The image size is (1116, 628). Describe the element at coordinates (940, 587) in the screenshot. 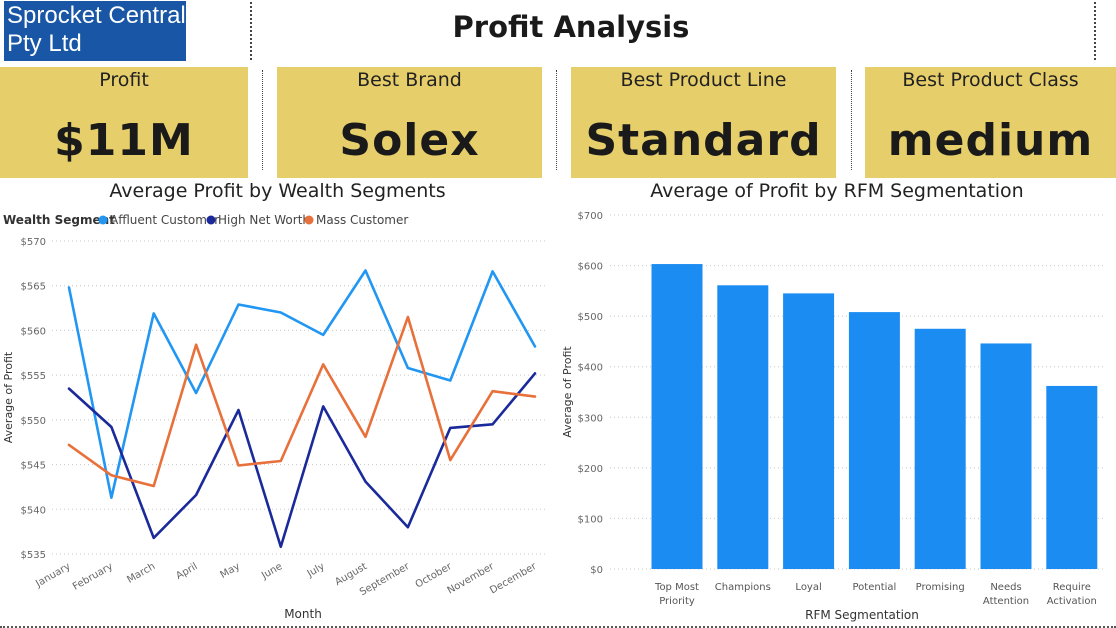

I see `x-tick-label: Promising` at that location.